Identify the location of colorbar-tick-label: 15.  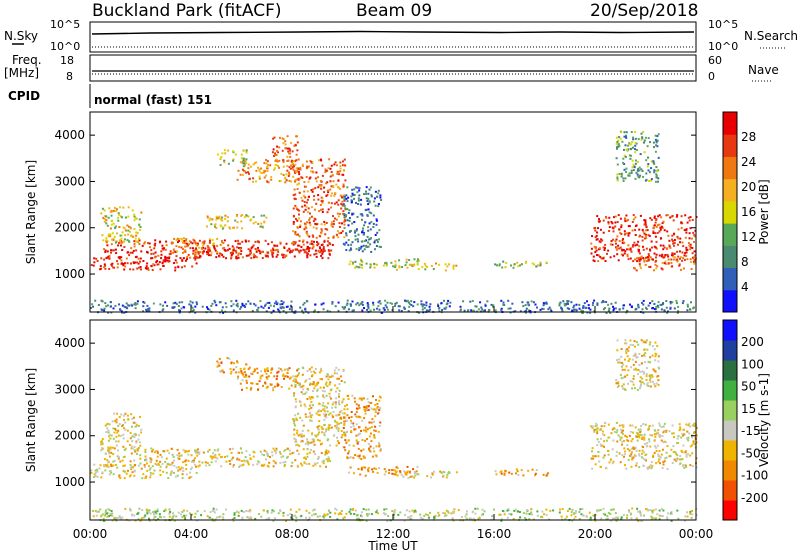
(748, 409).